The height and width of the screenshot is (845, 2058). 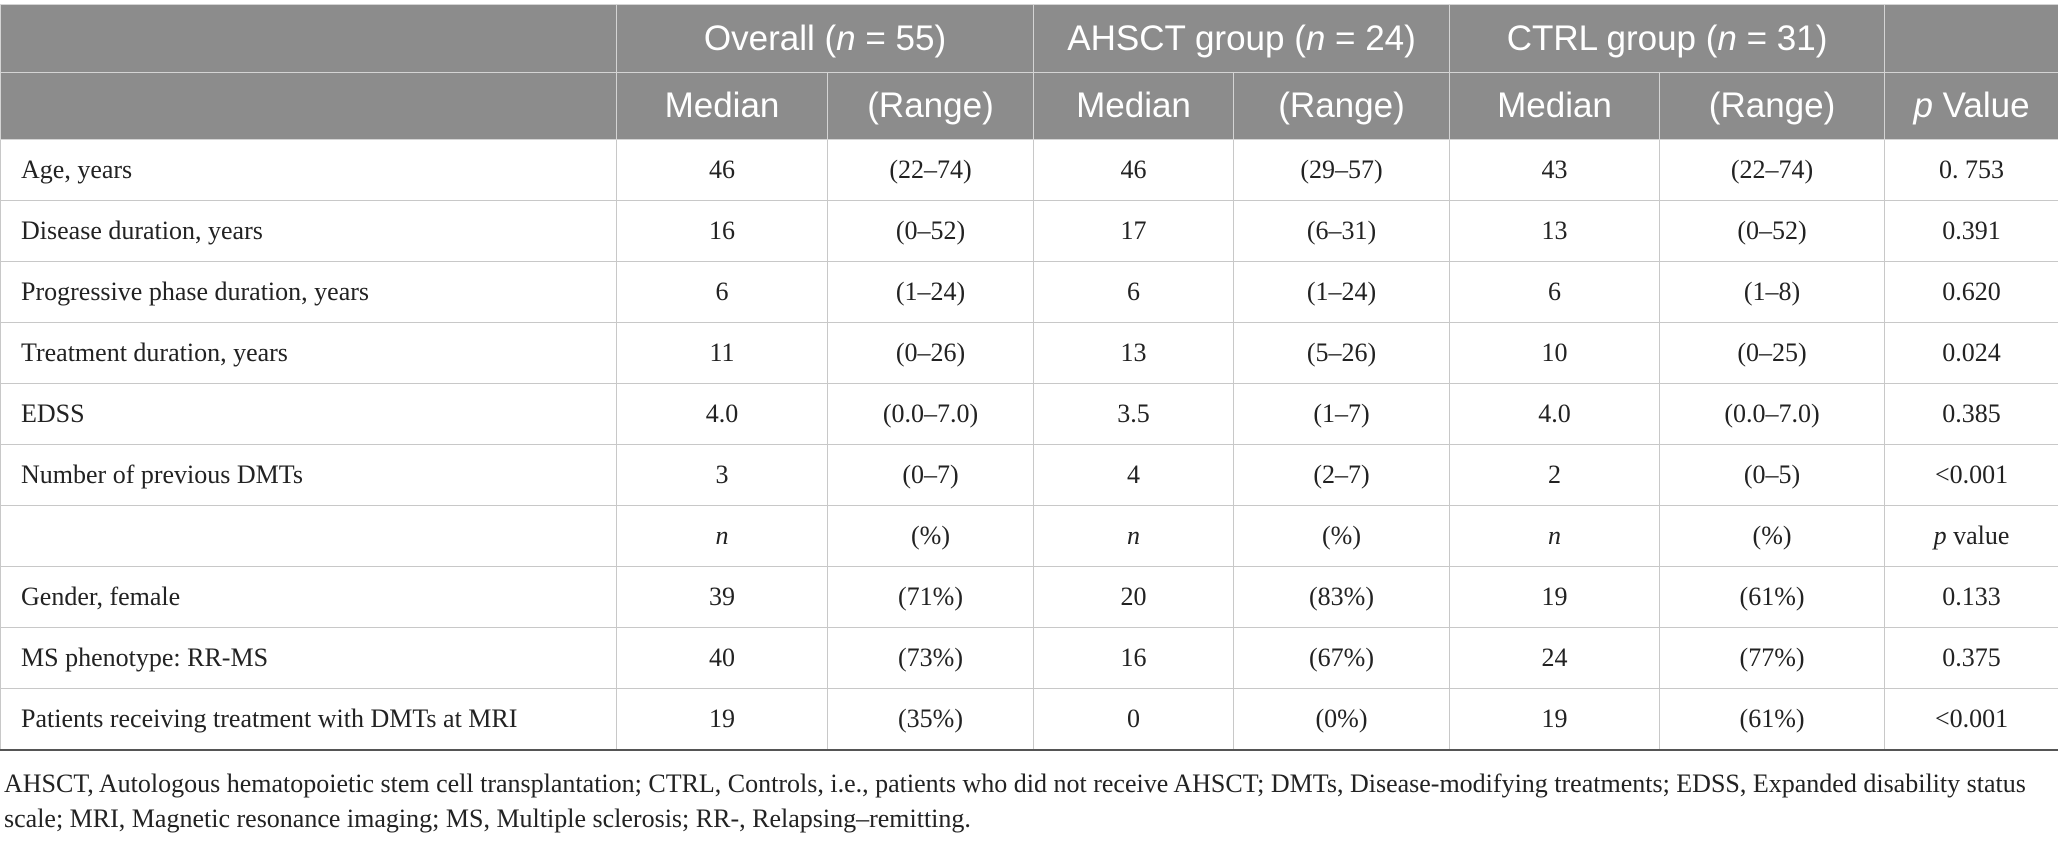 What do you see at coordinates (930, 658) in the screenshot?
I see `cell-overall-percent: (73%)` at bounding box center [930, 658].